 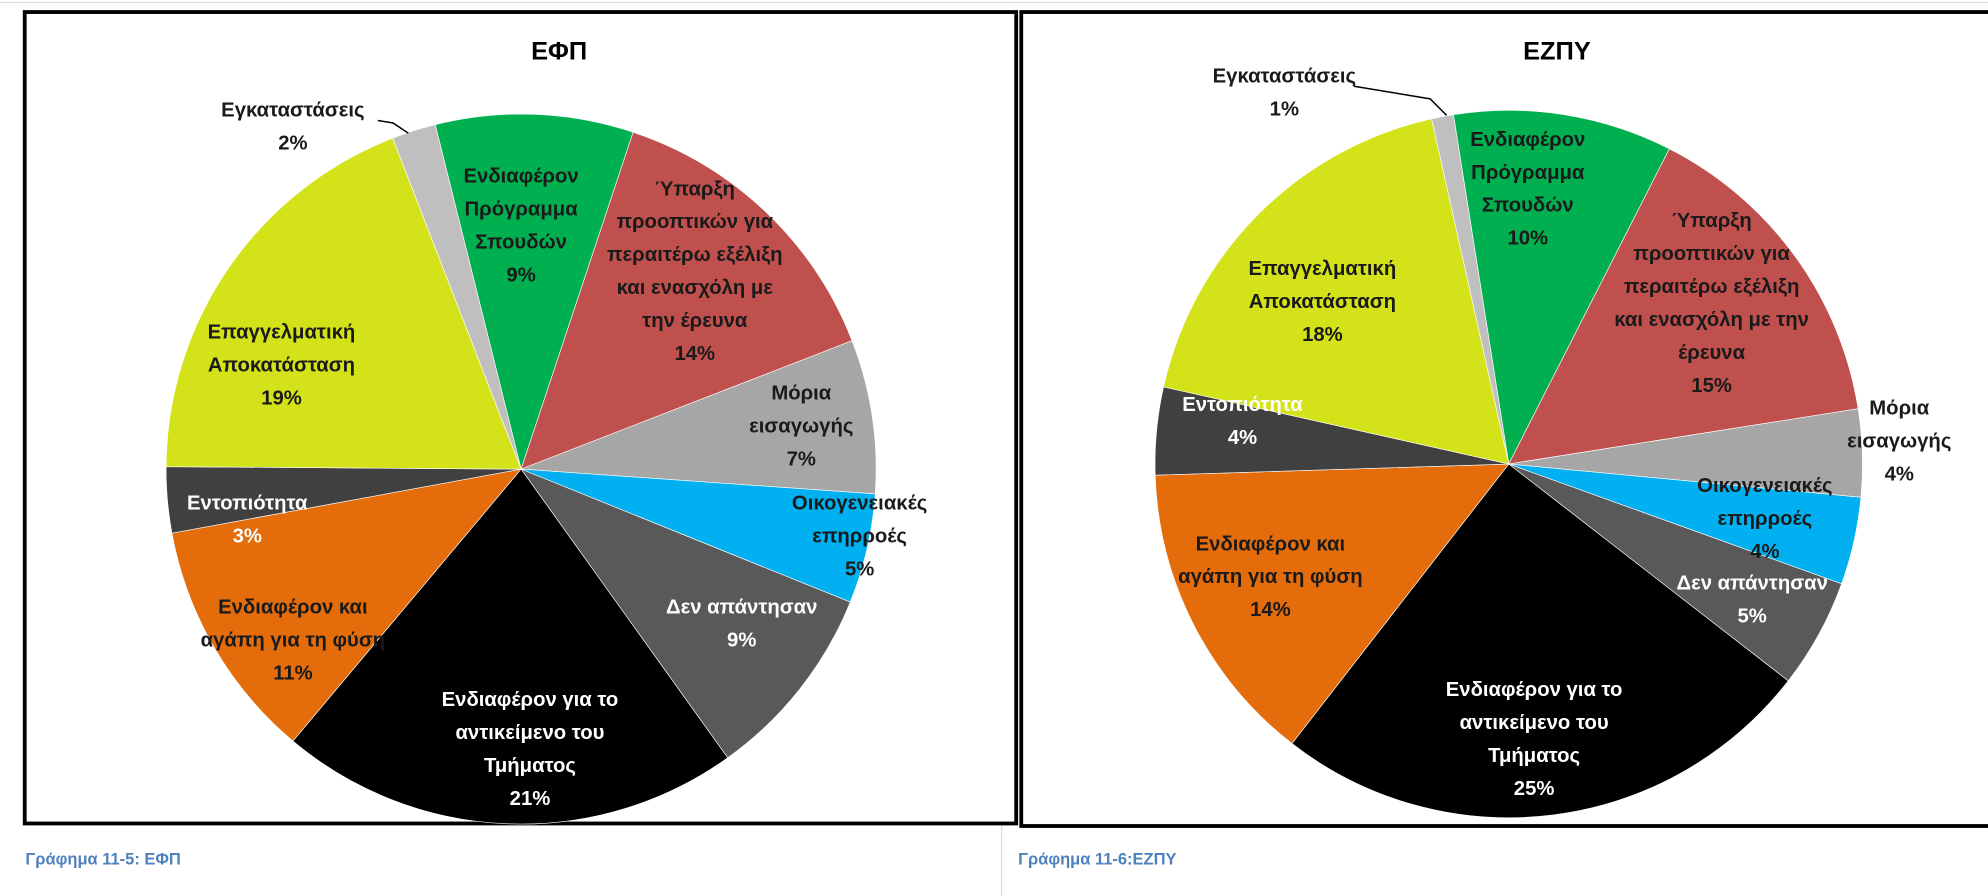 I want to click on chart-title: ΕΖΠΥ, so click(x=1557, y=52).